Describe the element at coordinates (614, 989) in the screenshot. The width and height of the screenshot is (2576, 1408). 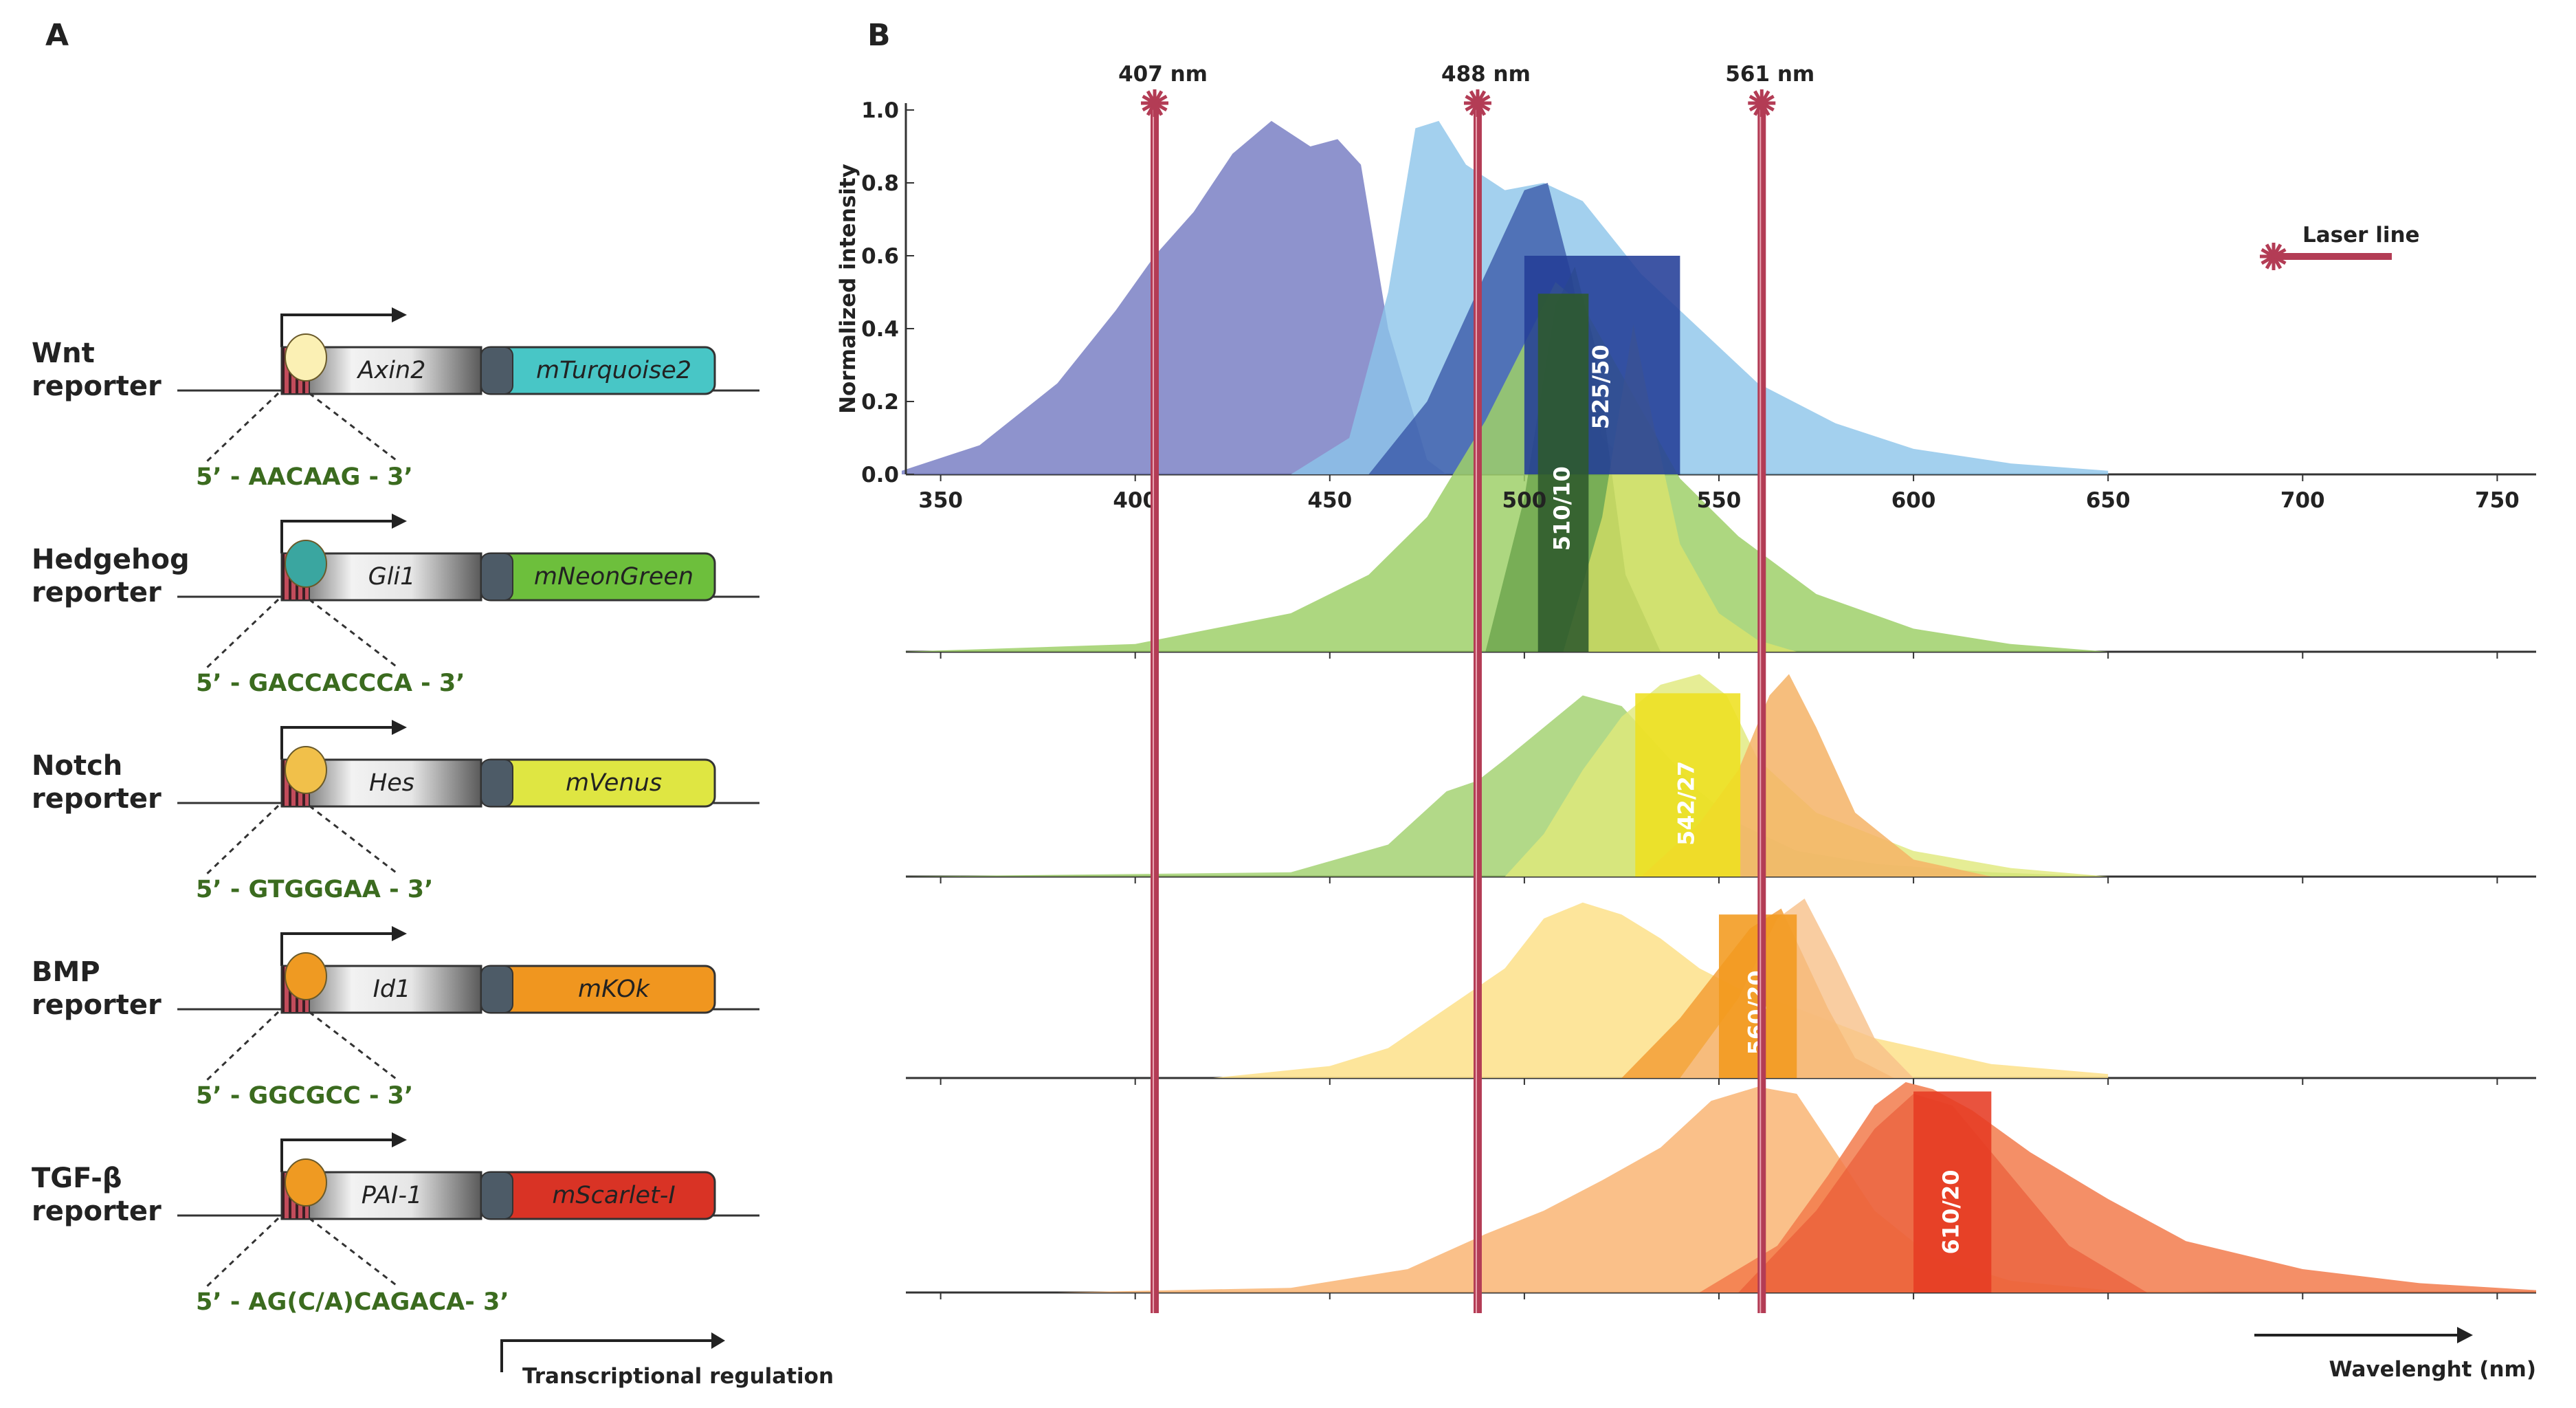
I see `fluor-name: mKOk` at that location.